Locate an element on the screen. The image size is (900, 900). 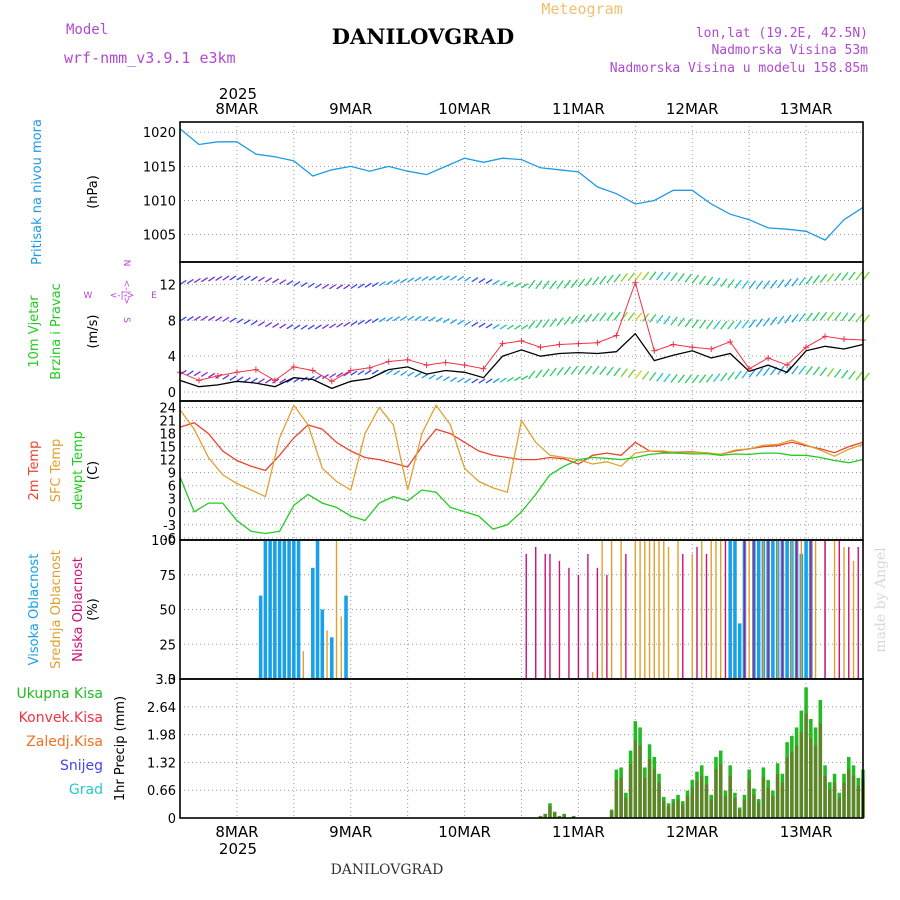
y-axis-label: 1hr Precip (mm) is located at coordinates (120, 748).